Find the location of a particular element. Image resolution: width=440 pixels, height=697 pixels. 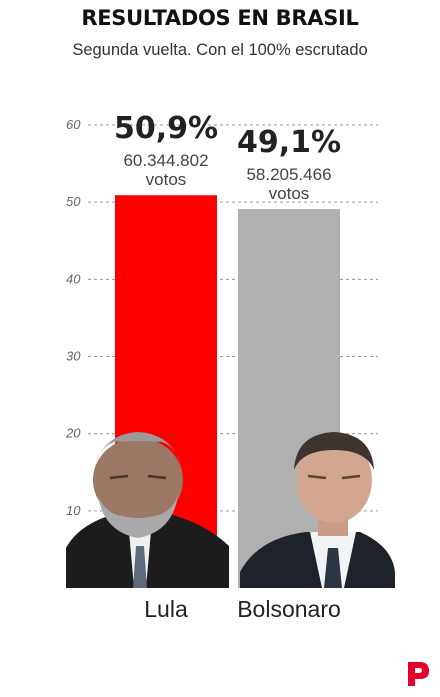

chart-subtitle: Segunda vuelta. Con el 100% escrutado is located at coordinates (220, 50).